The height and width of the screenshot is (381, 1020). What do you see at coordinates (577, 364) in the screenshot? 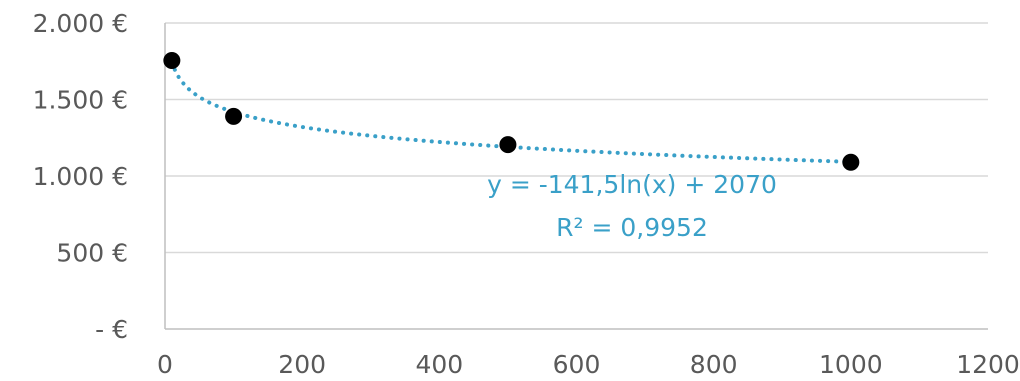
I see `x-tick-label: 600` at bounding box center [577, 364].